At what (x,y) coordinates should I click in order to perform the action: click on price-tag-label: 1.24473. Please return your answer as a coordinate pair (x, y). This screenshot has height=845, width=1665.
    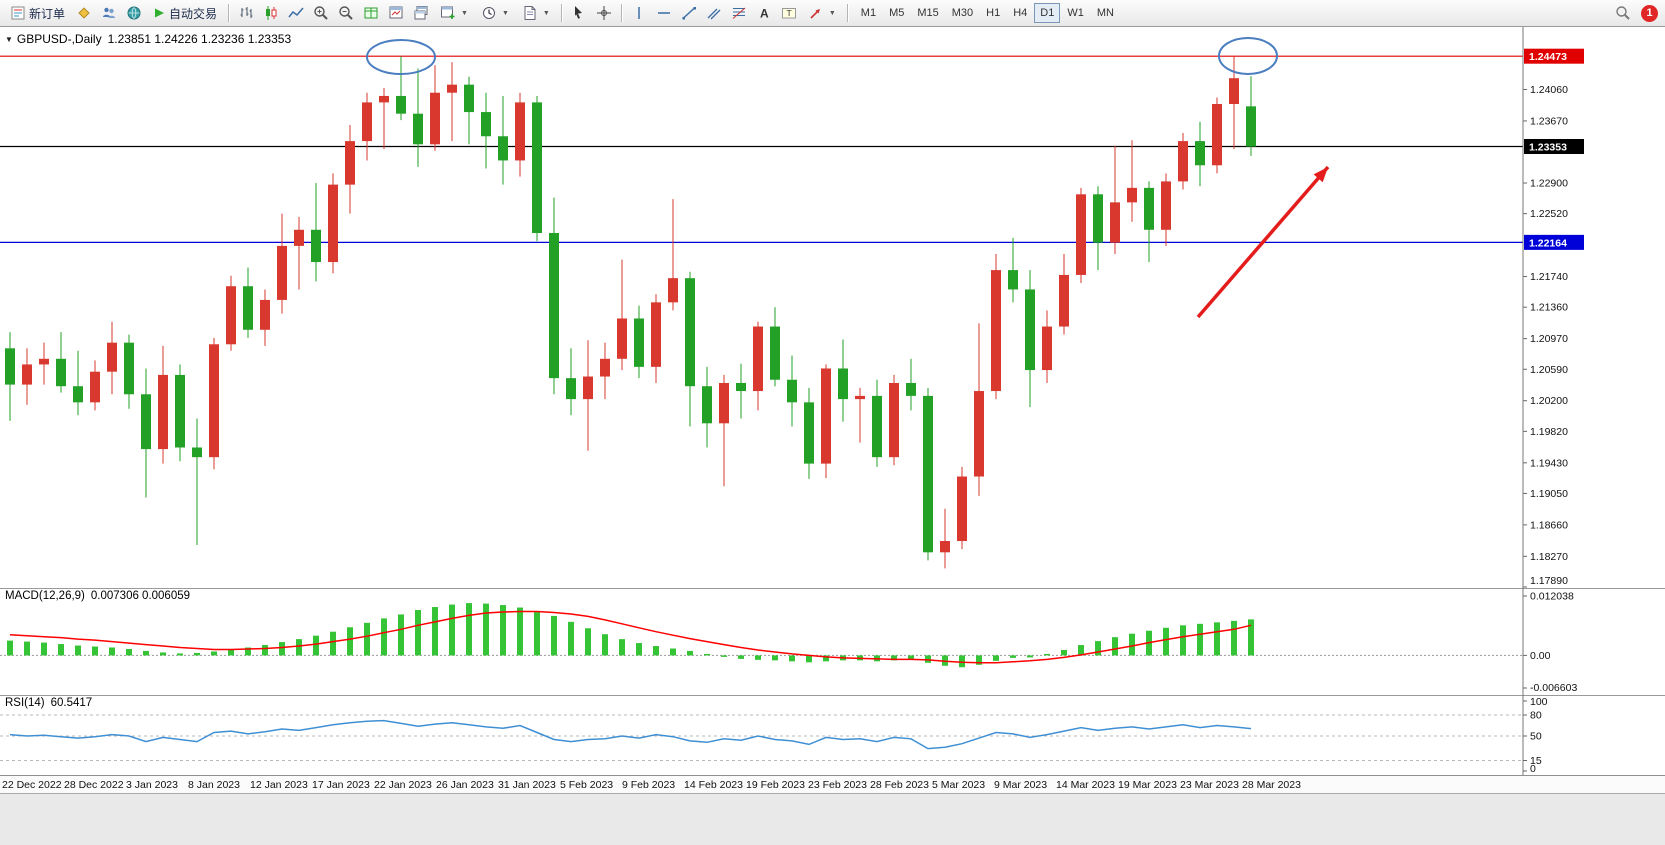
    Looking at the image, I should click on (1548, 57).